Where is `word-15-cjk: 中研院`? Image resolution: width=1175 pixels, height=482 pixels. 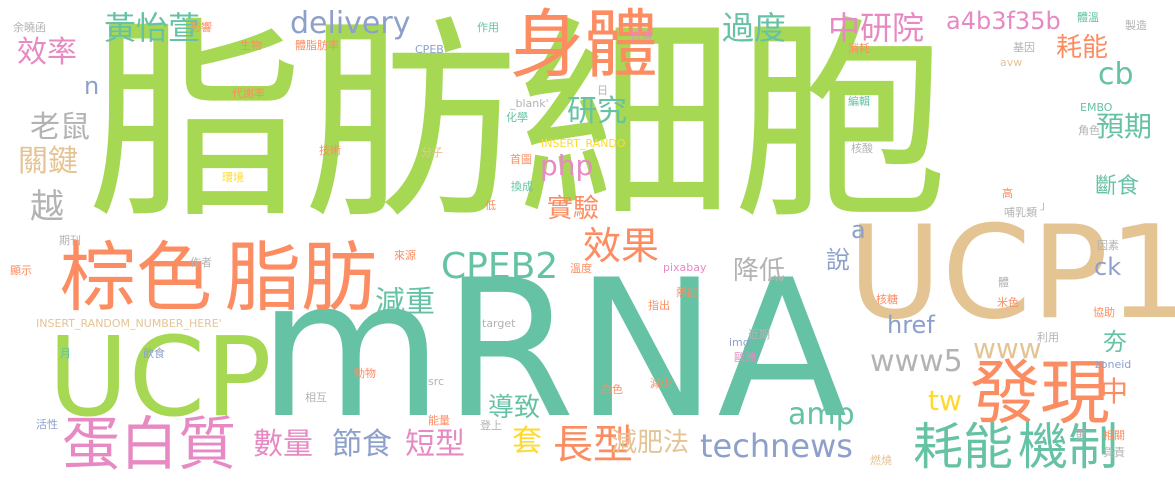 word-15-cjk: 中研院 is located at coordinates (876, 28).